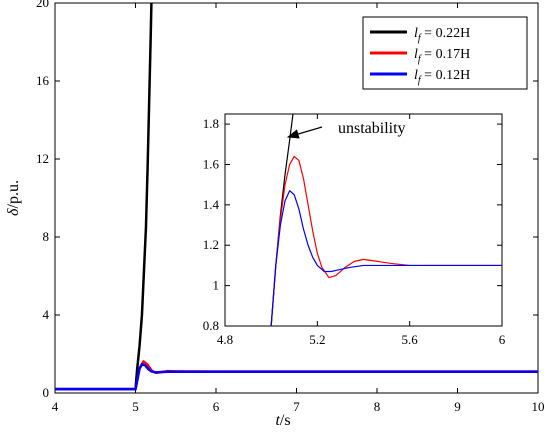  What do you see at coordinates (296, 406) in the screenshot?
I see `main-x-tick-label: 7` at bounding box center [296, 406].